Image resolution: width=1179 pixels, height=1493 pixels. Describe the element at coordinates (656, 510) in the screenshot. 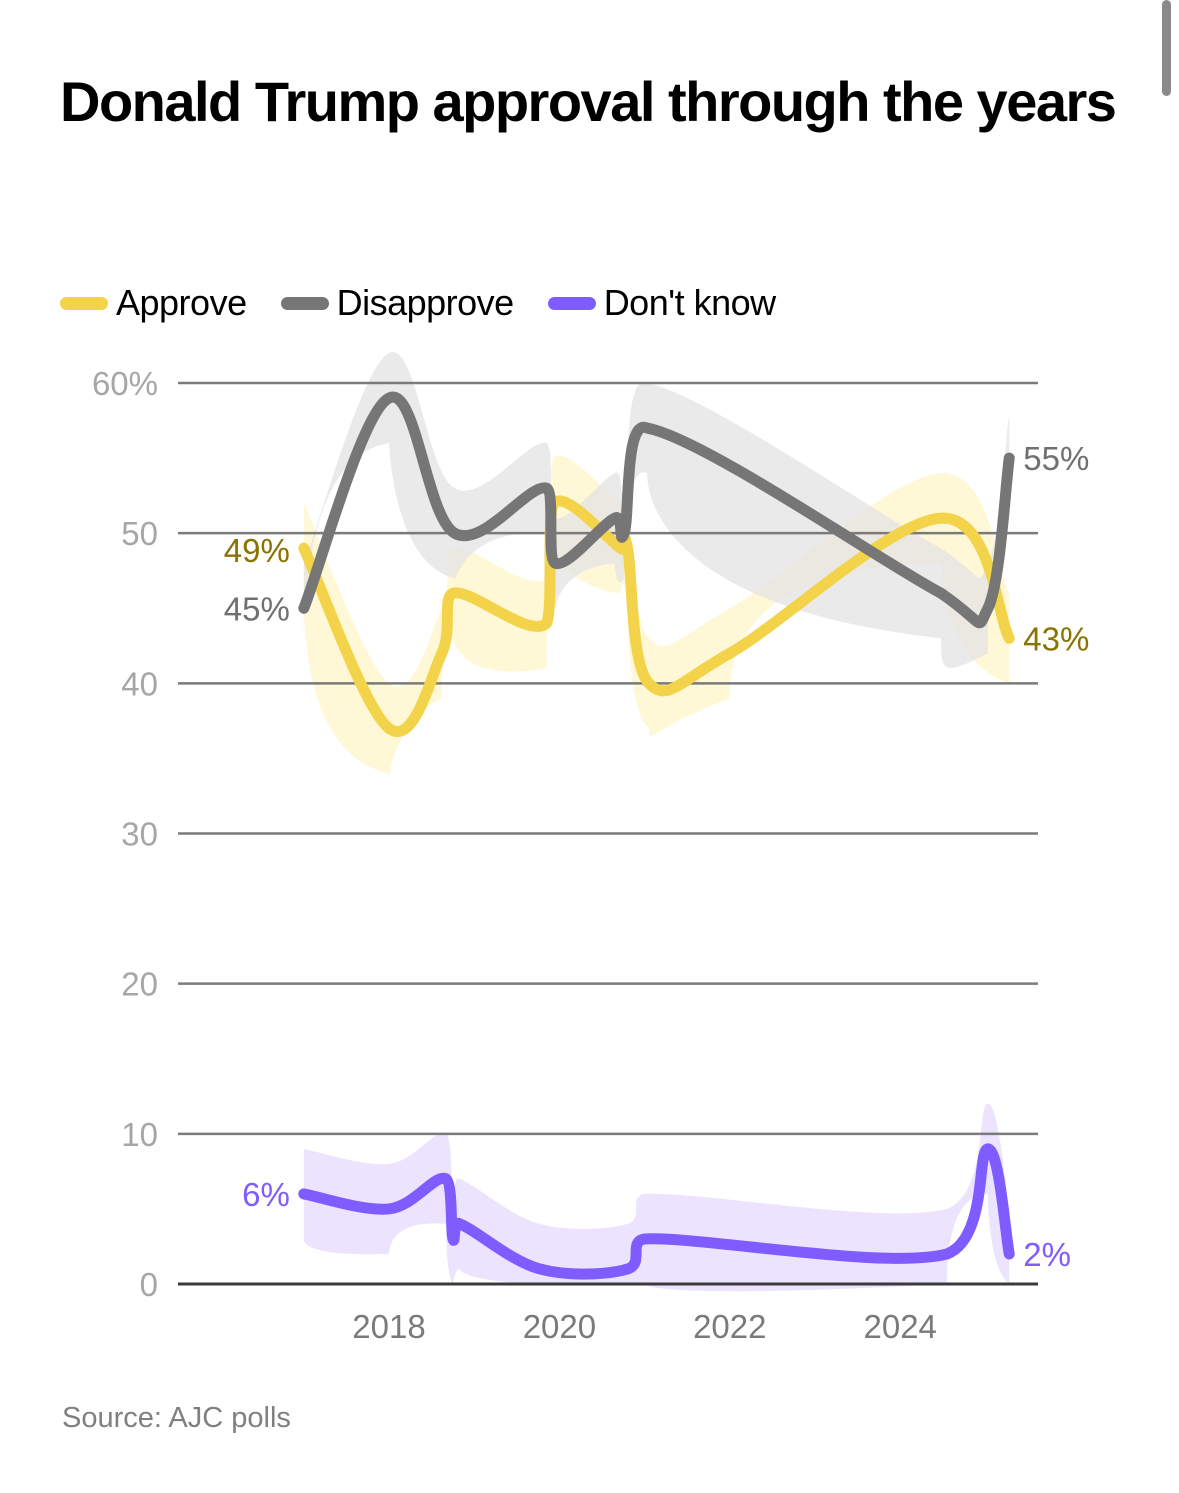

I see `band-disapprove` at that location.